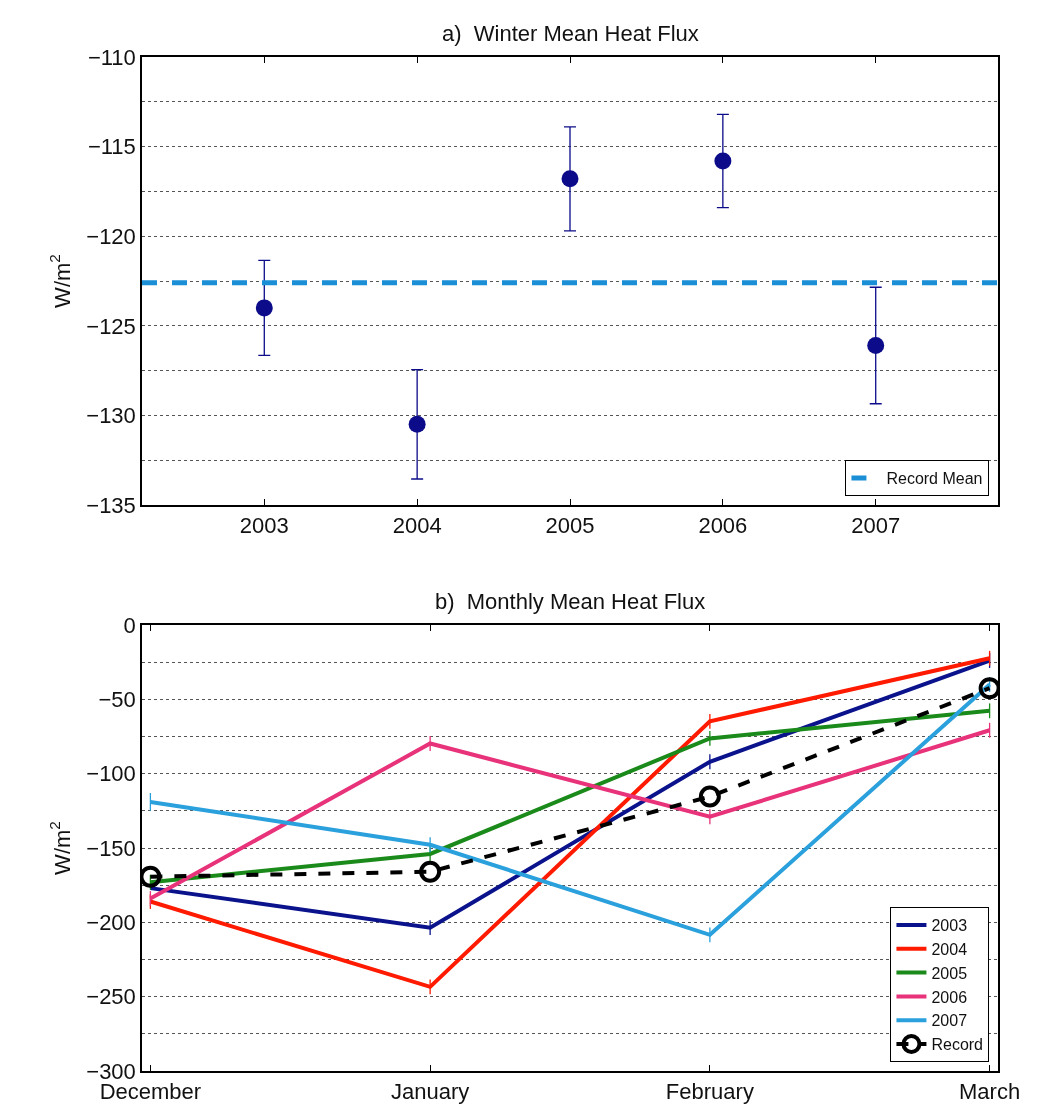 This screenshot has height=1113, width=1040. I want to click on y-tick-label: −130, so click(111, 416).